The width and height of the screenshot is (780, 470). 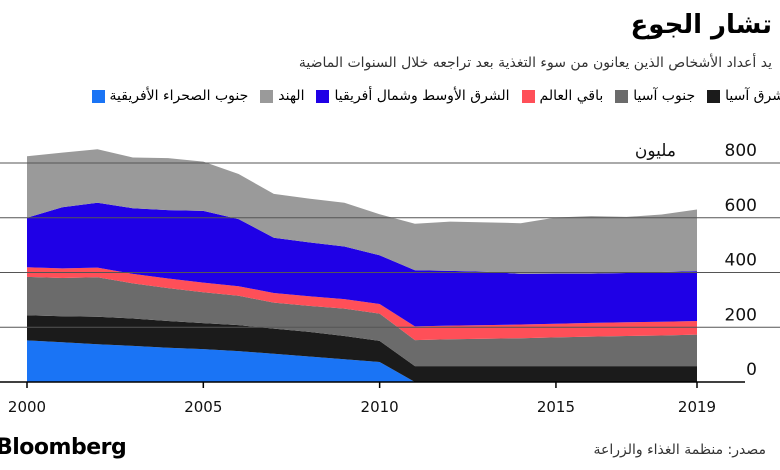 What do you see at coordinates (422, 96) in the screenshot?
I see `legend-label: الشرق الأوسط وشمال أفريقيا` at bounding box center [422, 96].